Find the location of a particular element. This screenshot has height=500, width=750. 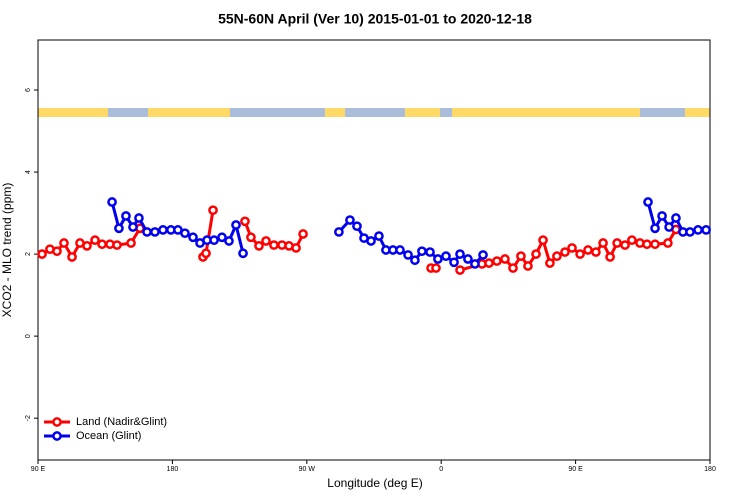

map-strip is located at coordinates (374, 112).